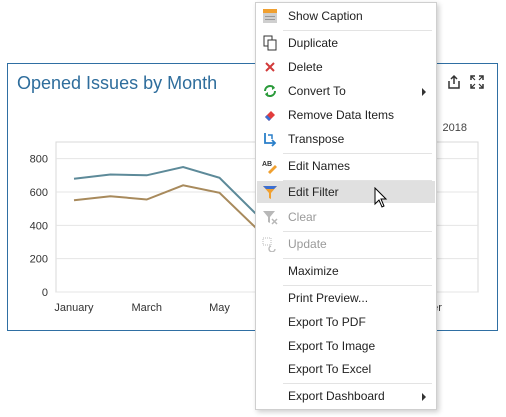 This screenshot has height=417, width=506. I want to click on menu-item-update: Update, so click(346, 244).